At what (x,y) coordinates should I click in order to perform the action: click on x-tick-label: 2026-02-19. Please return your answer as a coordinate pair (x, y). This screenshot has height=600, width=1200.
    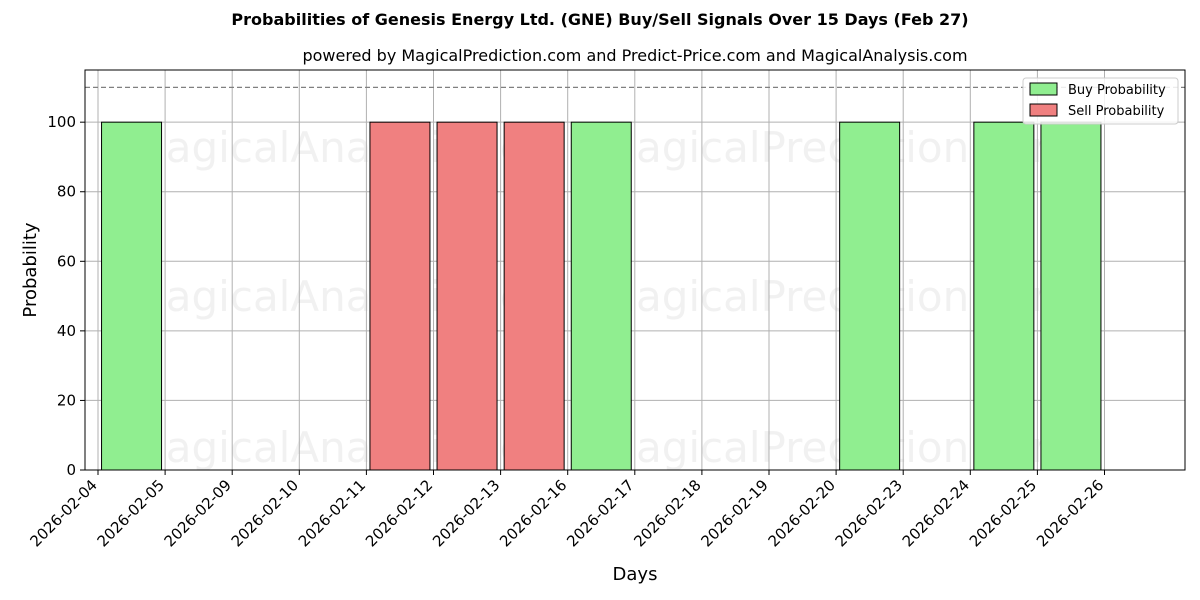
    Looking at the image, I should click on (734, 513).